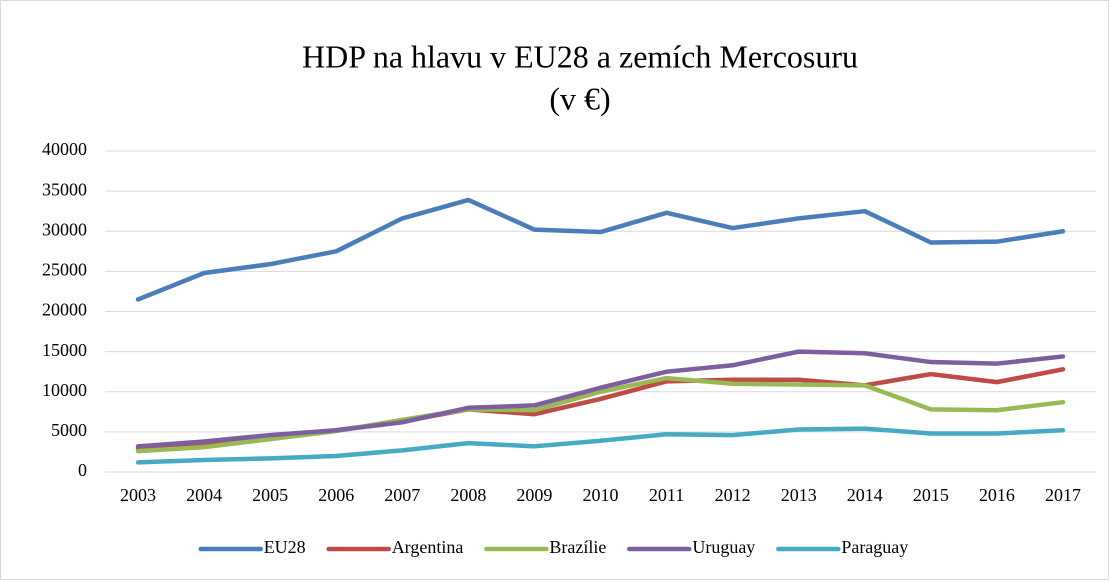 This screenshot has width=1110, height=581. Describe the element at coordinates (64, 390) in the screenshot. I see `y-tick-label: 10000` at that location.